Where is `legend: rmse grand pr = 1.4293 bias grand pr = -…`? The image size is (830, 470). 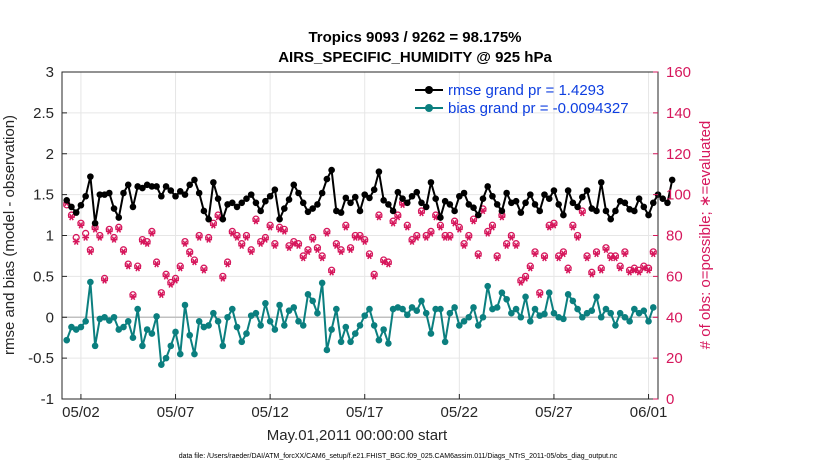 legend: rmse grand pr = 1.4293 bias grand pr = -… is located at coordinates (522, 99).